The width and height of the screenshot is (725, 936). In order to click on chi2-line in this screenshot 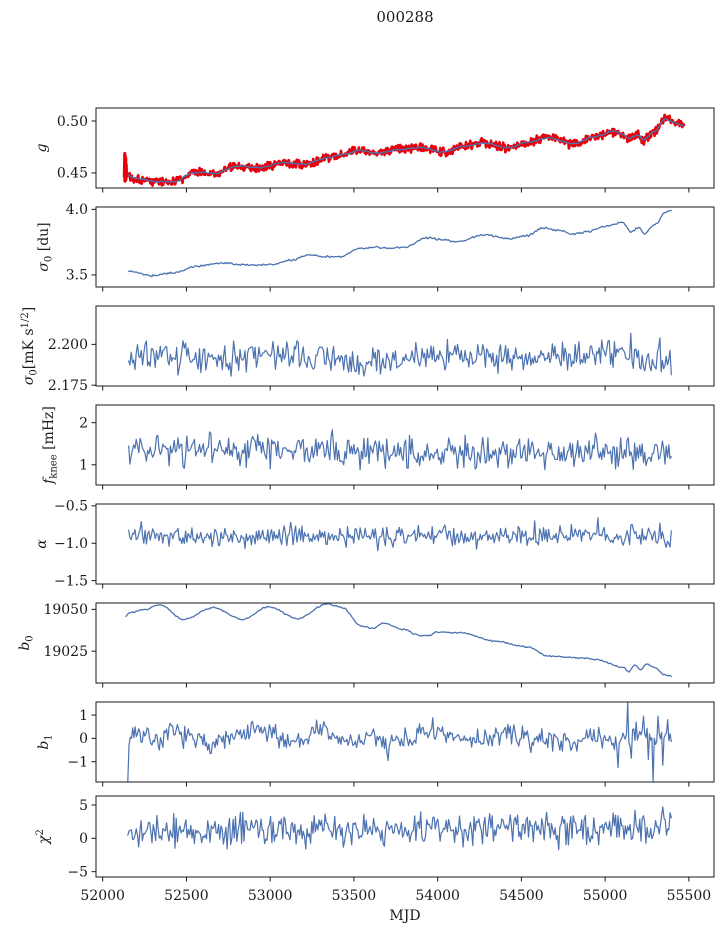, I will do `click(399, 828)`.